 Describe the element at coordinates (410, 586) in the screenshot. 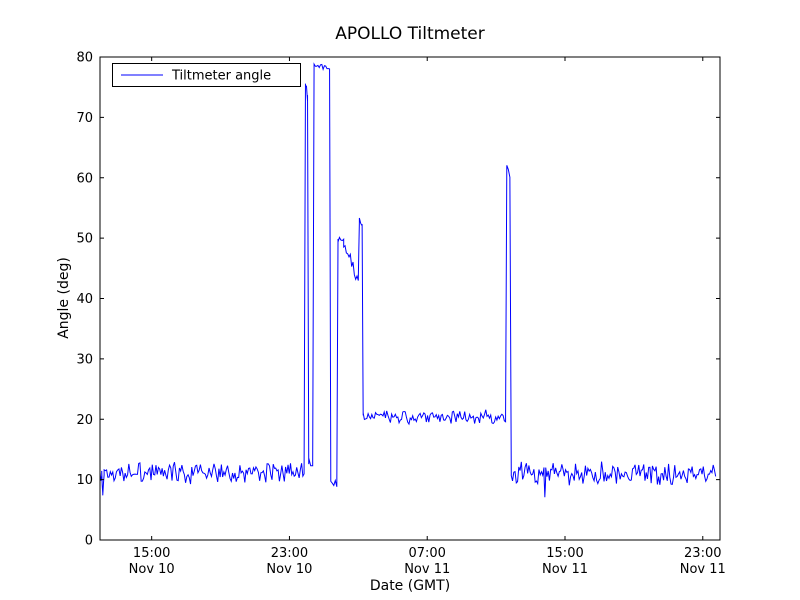

I see `x-axis-label: Date (GMT)` at that location.